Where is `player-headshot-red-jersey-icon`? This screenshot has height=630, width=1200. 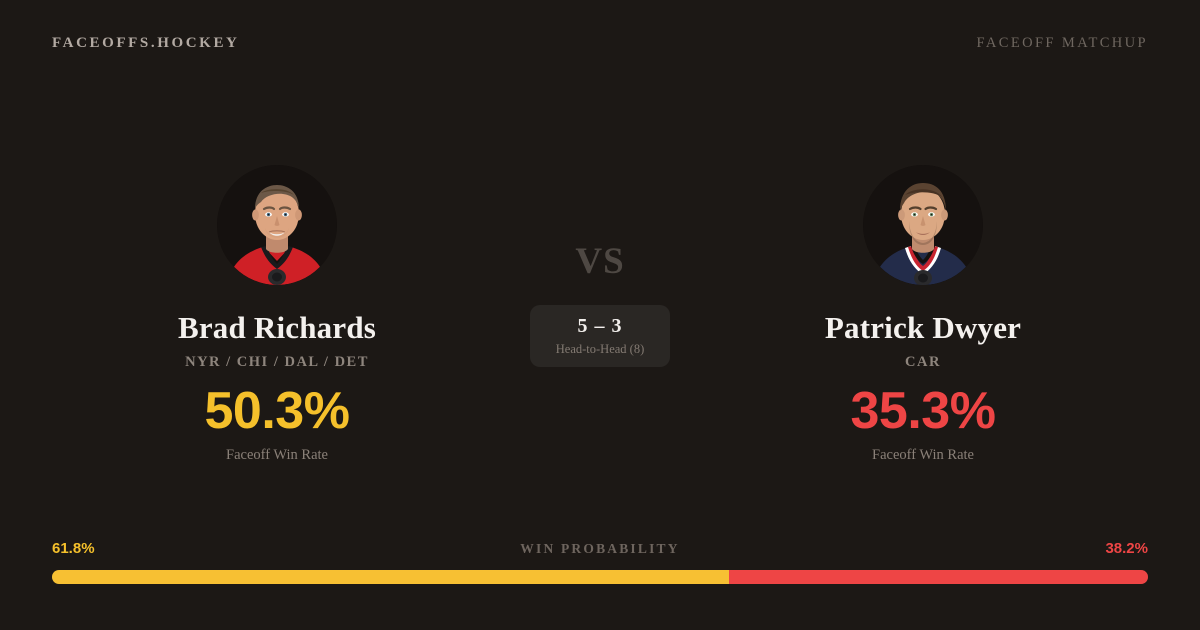
player-headshot-red-jersey-icon is located at coordinates (277, 225).